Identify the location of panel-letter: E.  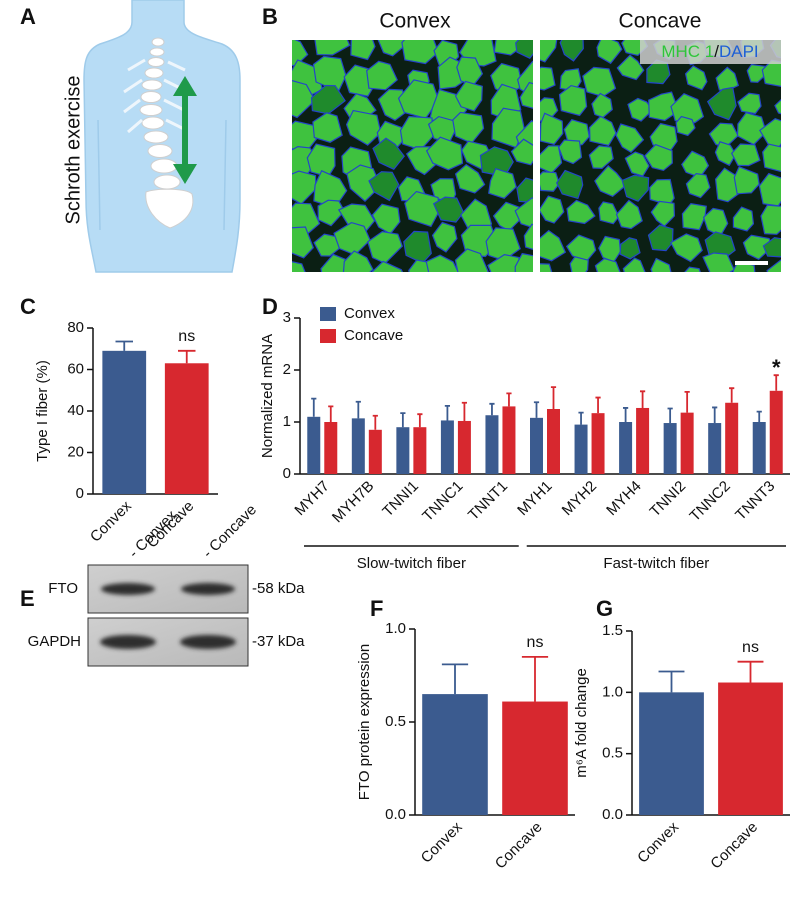
(27, 598).